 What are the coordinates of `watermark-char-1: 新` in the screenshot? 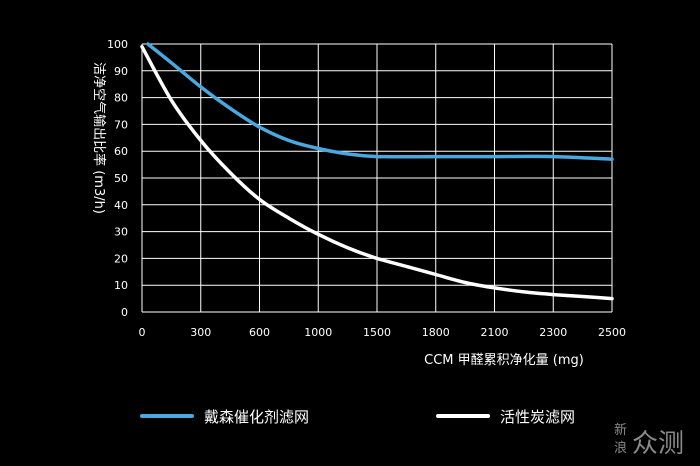 It's located at (620, 430).